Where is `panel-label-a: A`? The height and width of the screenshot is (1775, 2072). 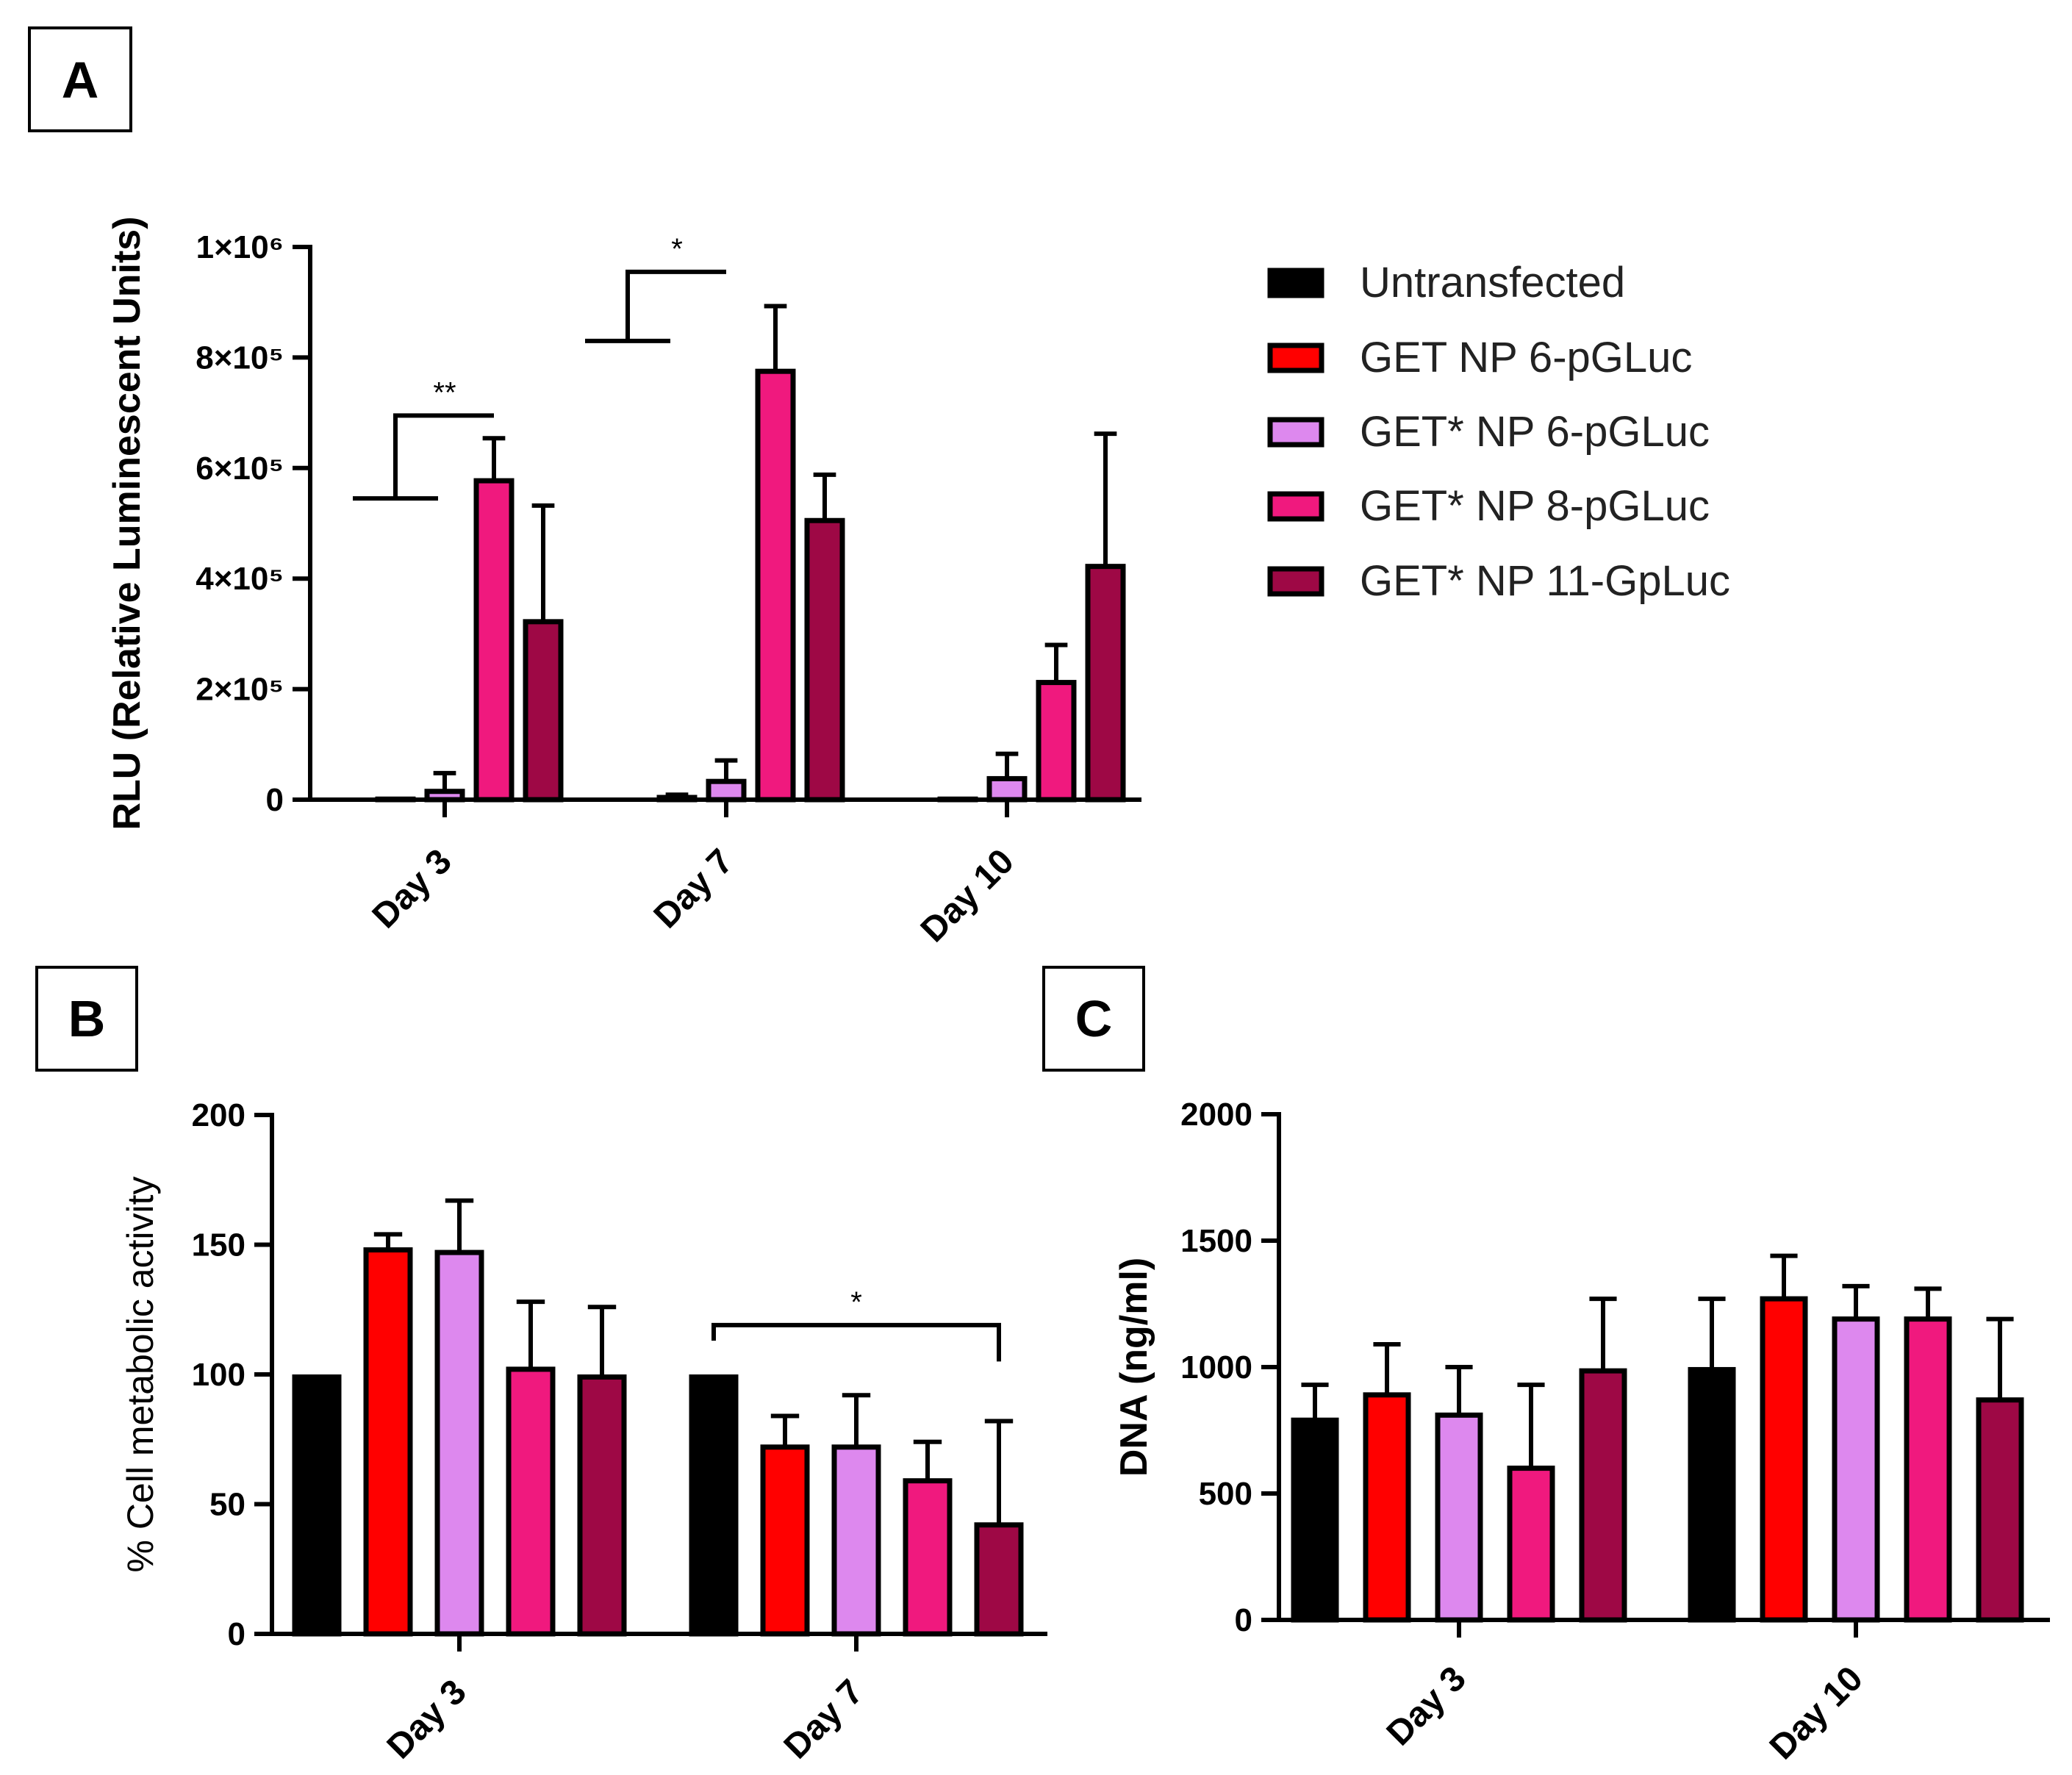 panel-label-a: A is located at coordinates (80, 79).